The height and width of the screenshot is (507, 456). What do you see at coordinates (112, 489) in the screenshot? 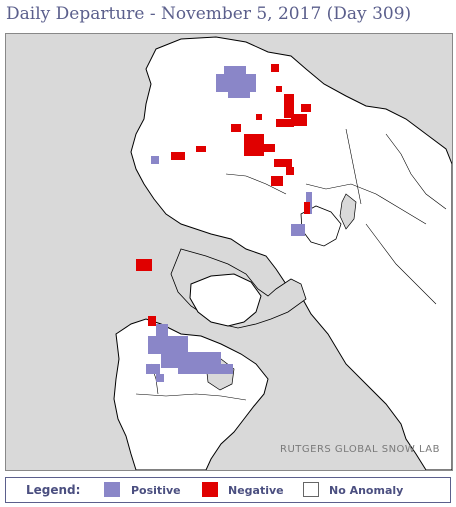
I see `positive-swatch` at bounding box center [112, 489].